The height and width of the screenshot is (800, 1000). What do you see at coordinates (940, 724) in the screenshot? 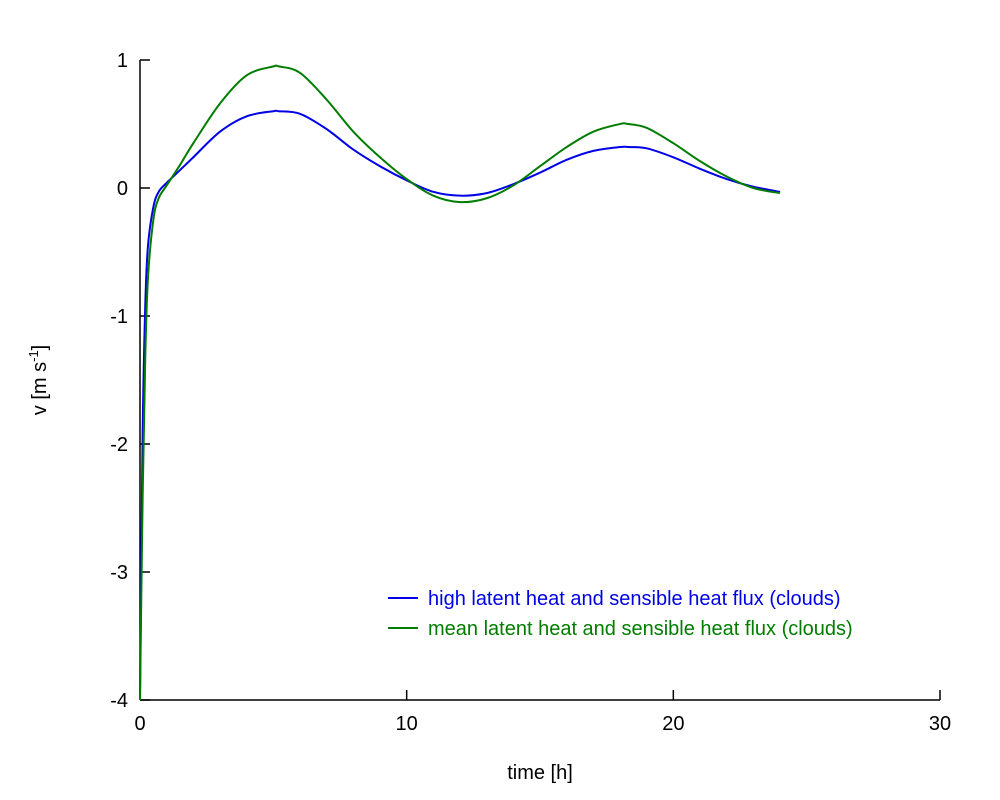
I see `x-tick-label: 30` at bounding box center [940, 724].